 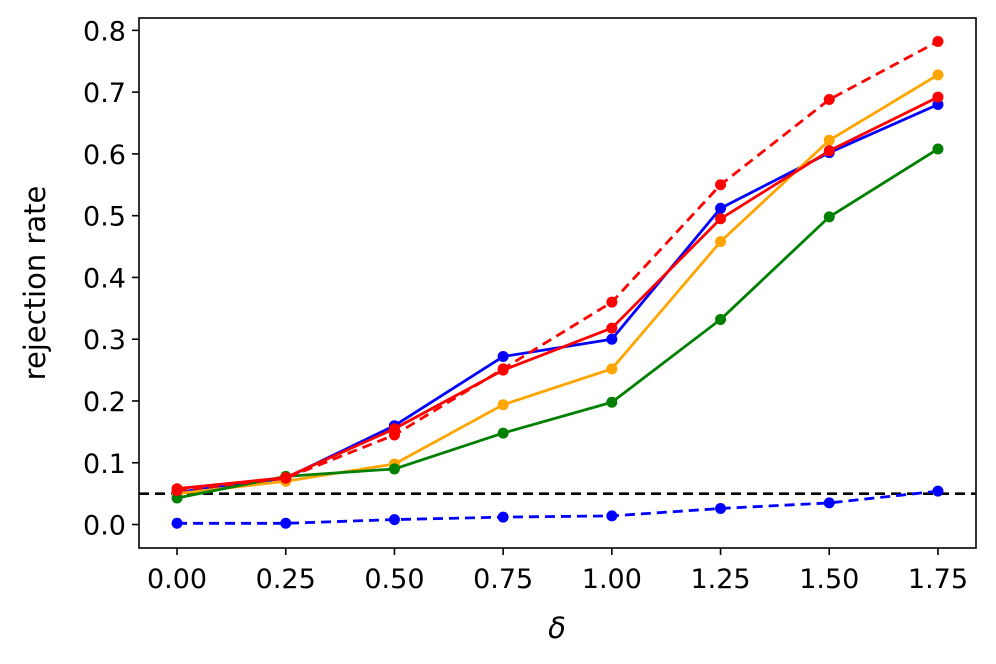 I want to click on series-line, so click(x=558, y=507).